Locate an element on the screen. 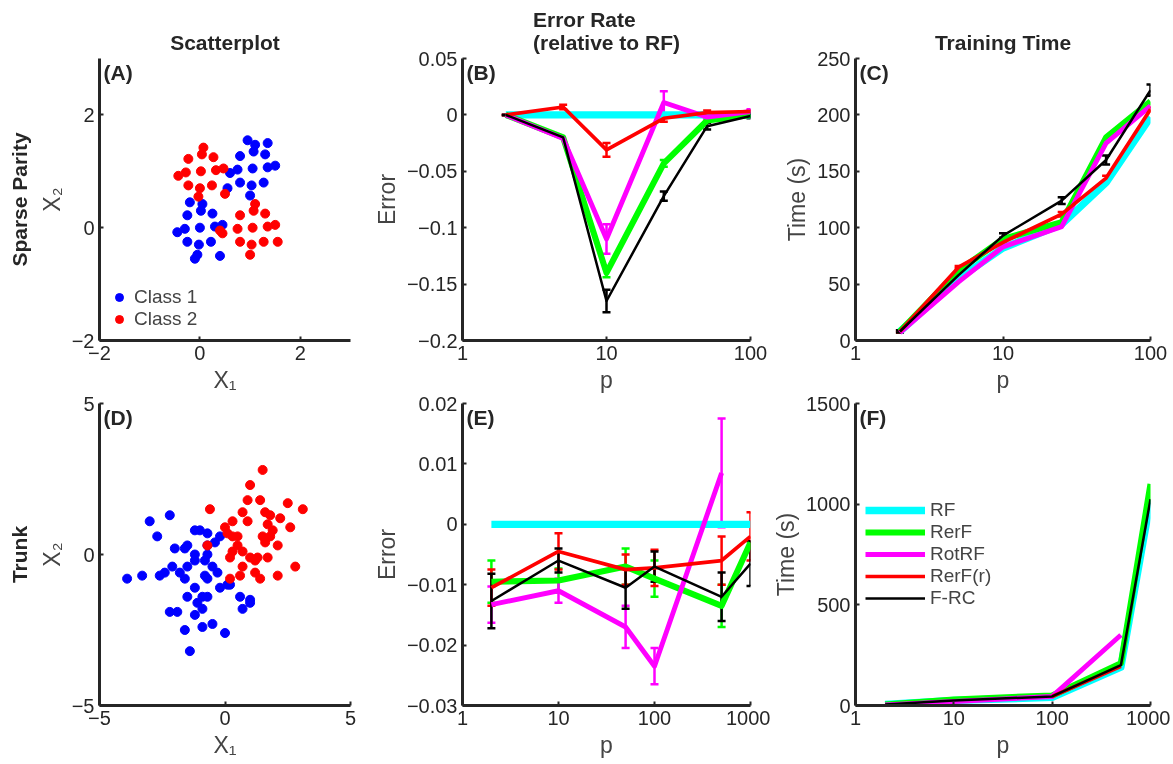 The image size is (1173, 764). legend-label: RotRF is located at coordinates (957, 554).